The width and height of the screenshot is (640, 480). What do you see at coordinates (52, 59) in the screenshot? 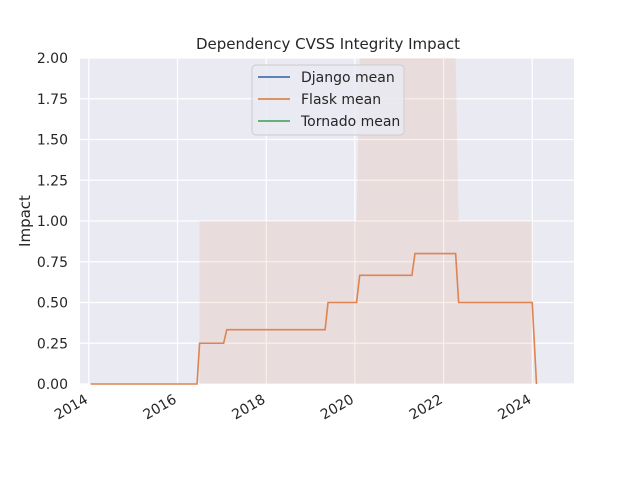
I see `y-tick-label: 2.00` at bounding box center [52, 59].